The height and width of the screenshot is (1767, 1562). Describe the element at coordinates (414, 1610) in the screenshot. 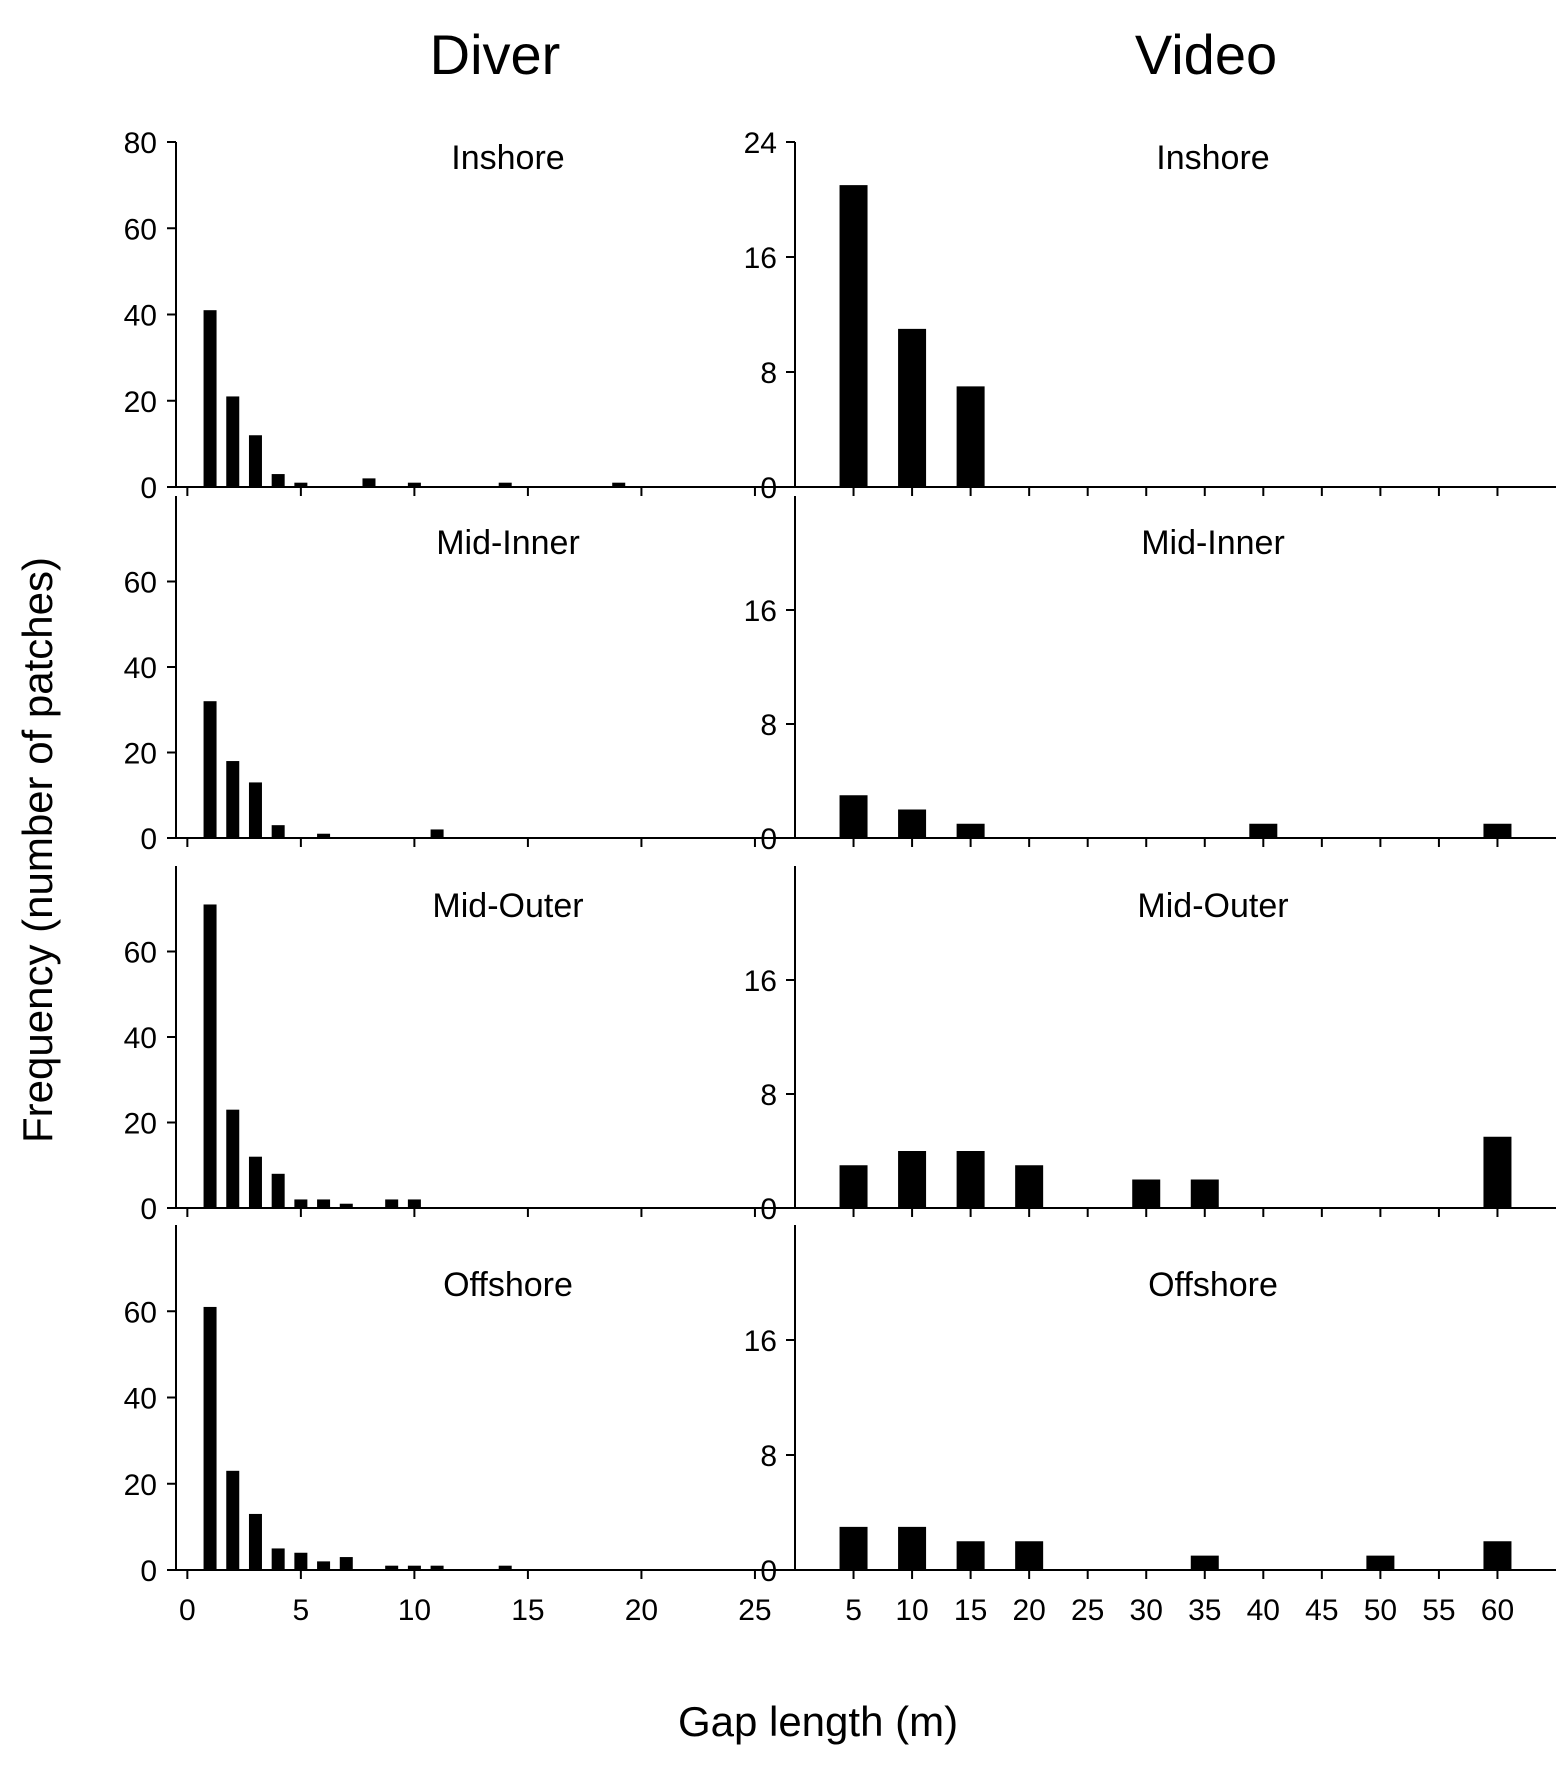

I see `x-tick-label: 10` at that location.